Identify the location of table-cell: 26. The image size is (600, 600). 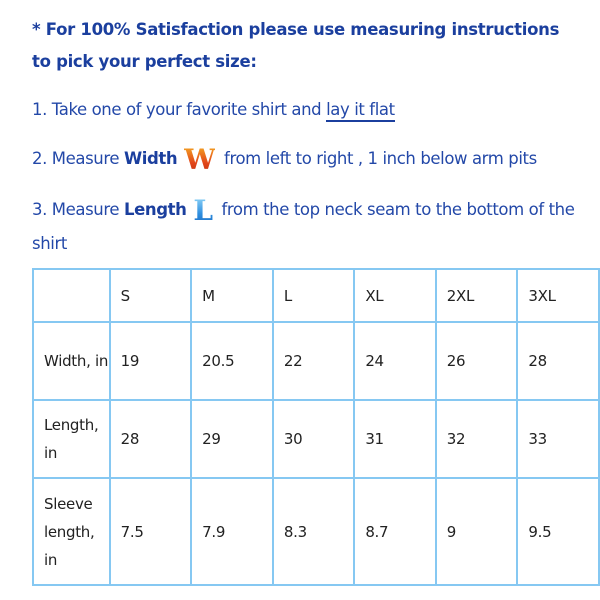
(476, 361).